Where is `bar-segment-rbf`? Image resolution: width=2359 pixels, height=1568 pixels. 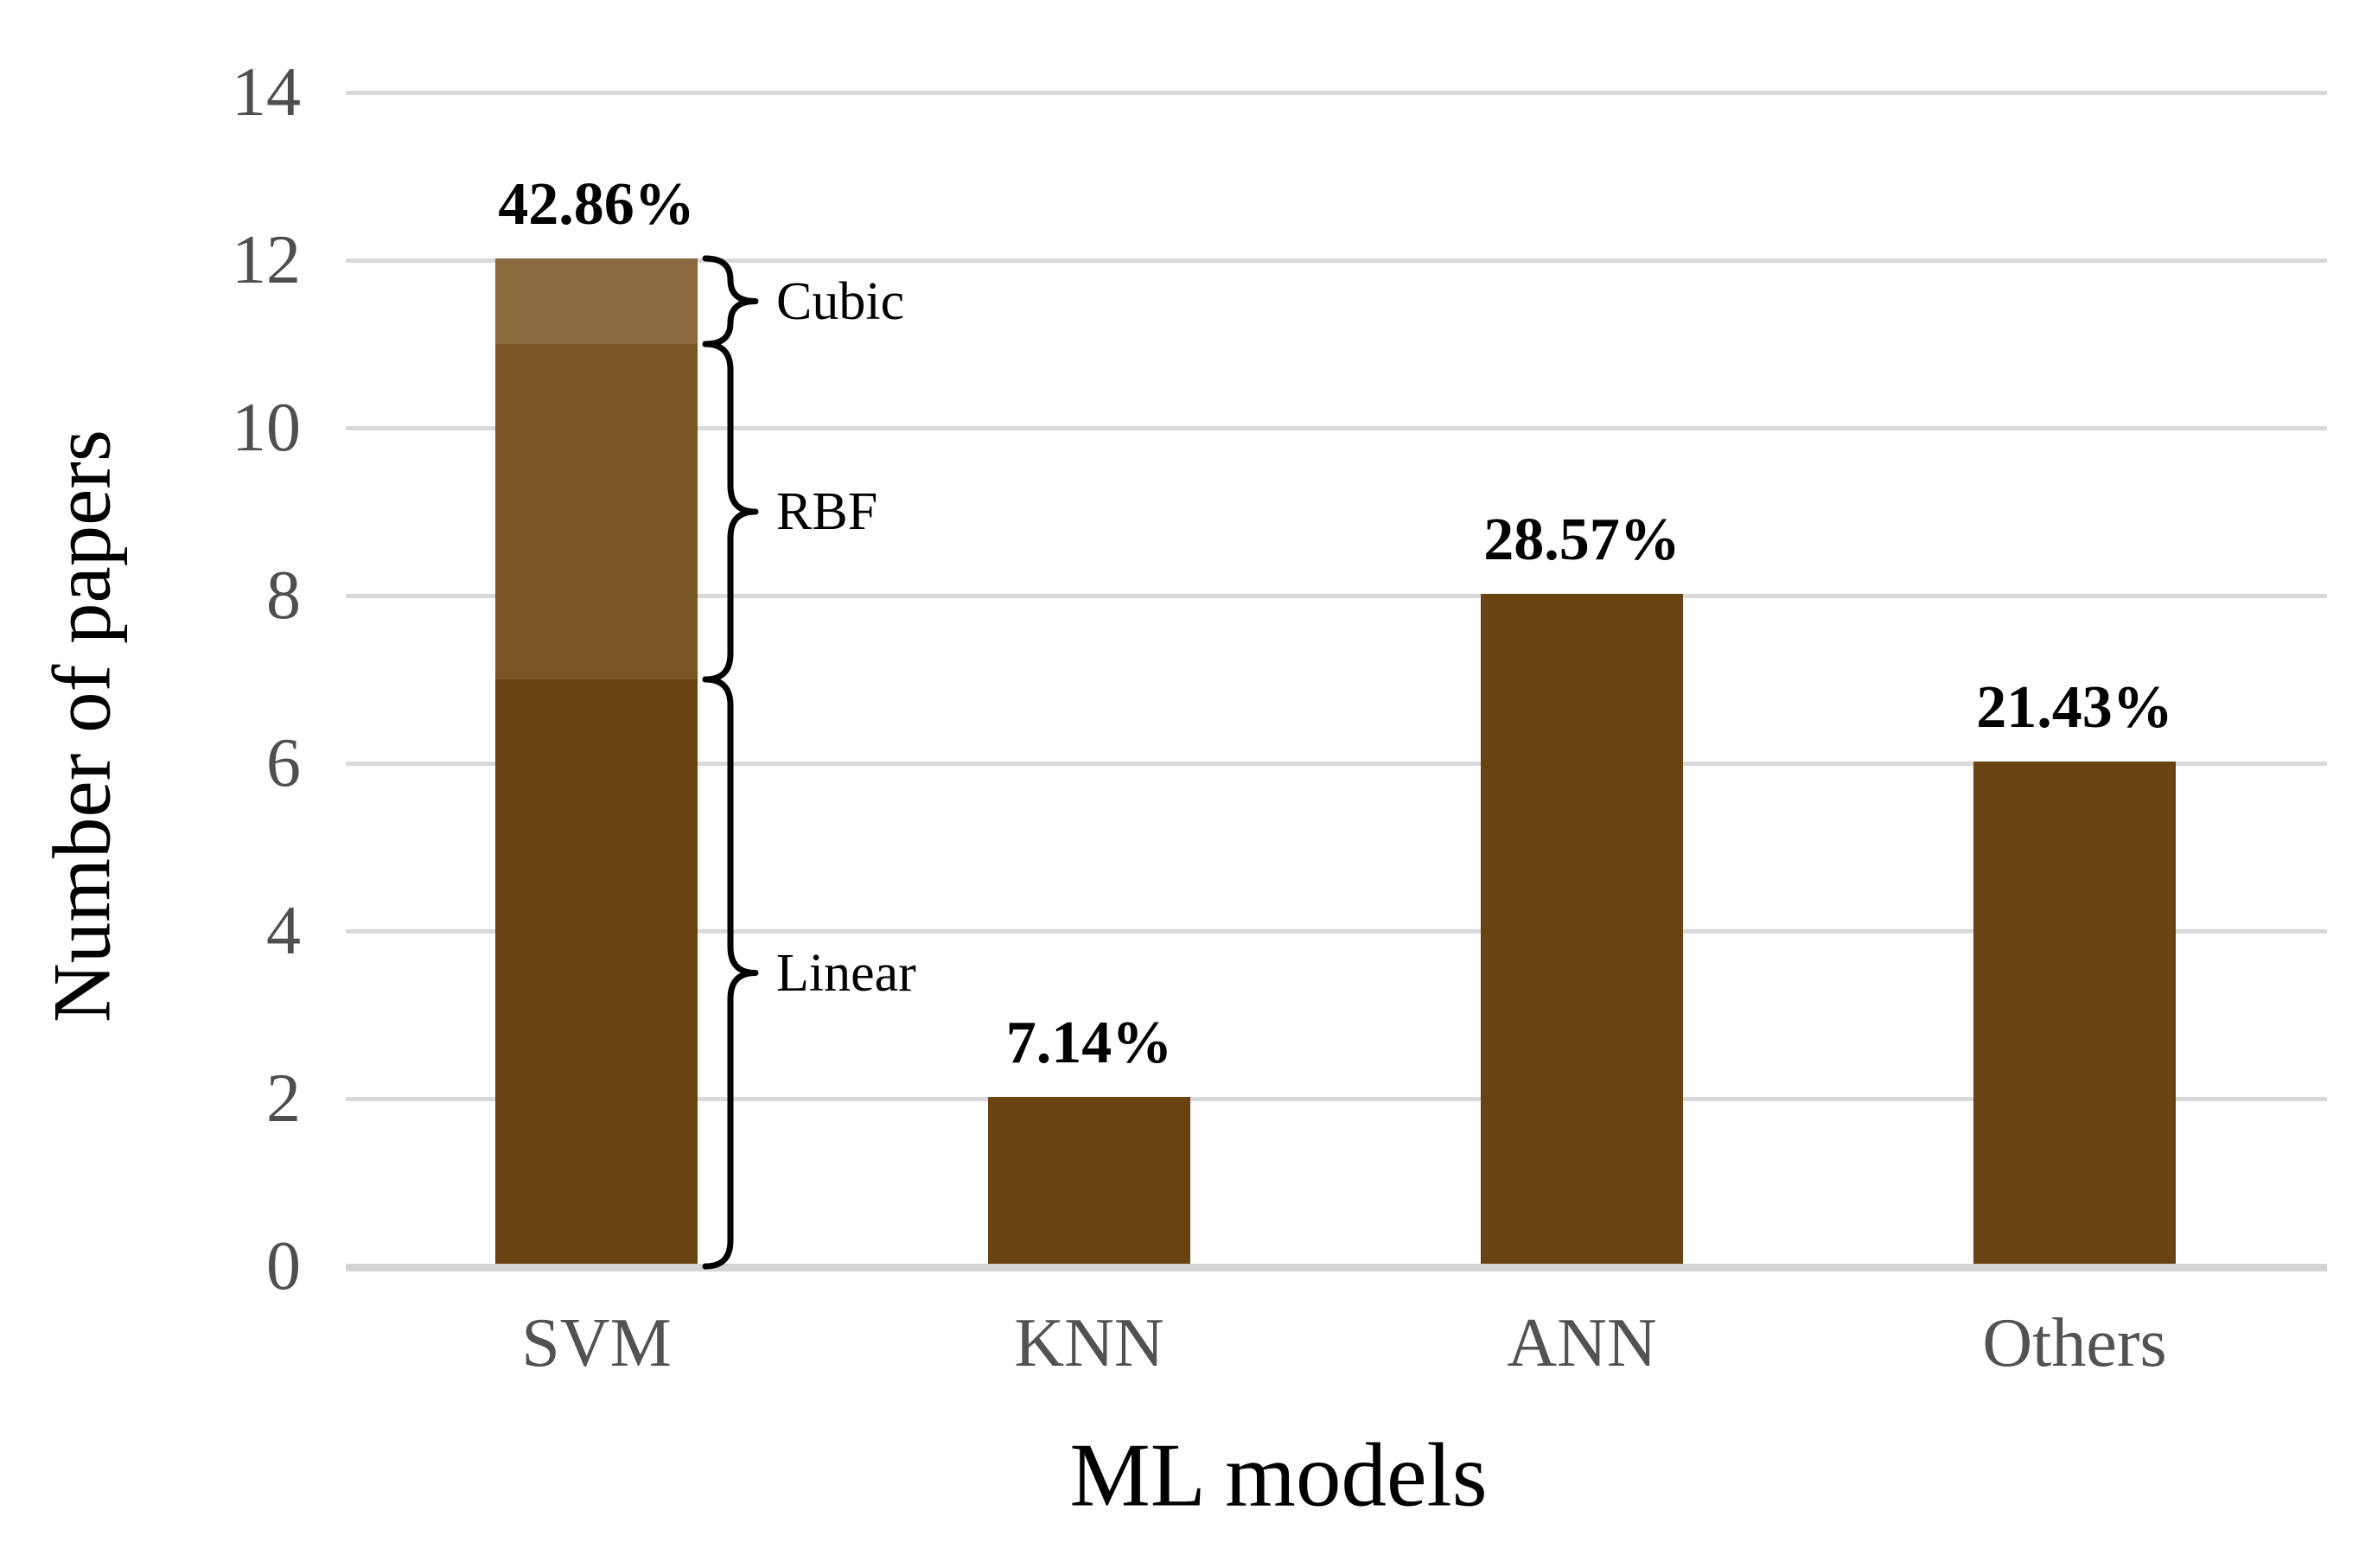 bar-segment-rbf is located at coordinates (597, 512).